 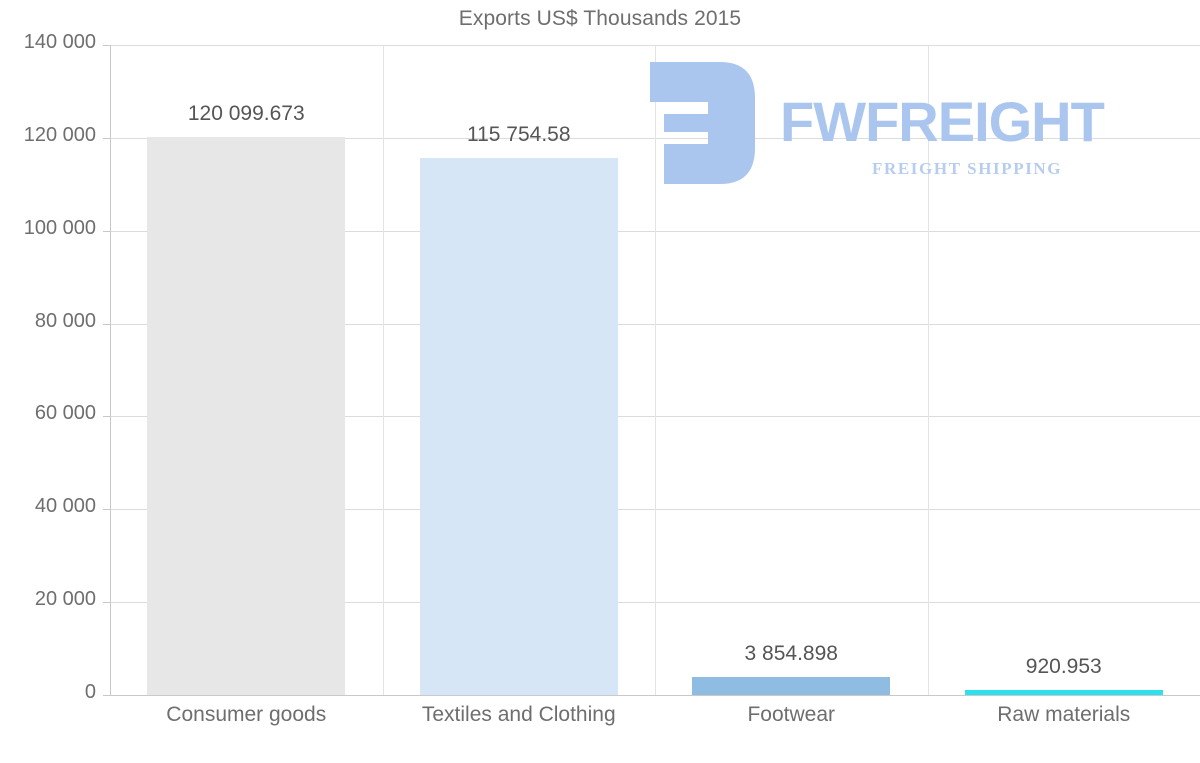 What do you see at coordinates (791, 654) in the screenshot?
I see `bar-value-label: 3 854.898` at bounding box center [791, 654].